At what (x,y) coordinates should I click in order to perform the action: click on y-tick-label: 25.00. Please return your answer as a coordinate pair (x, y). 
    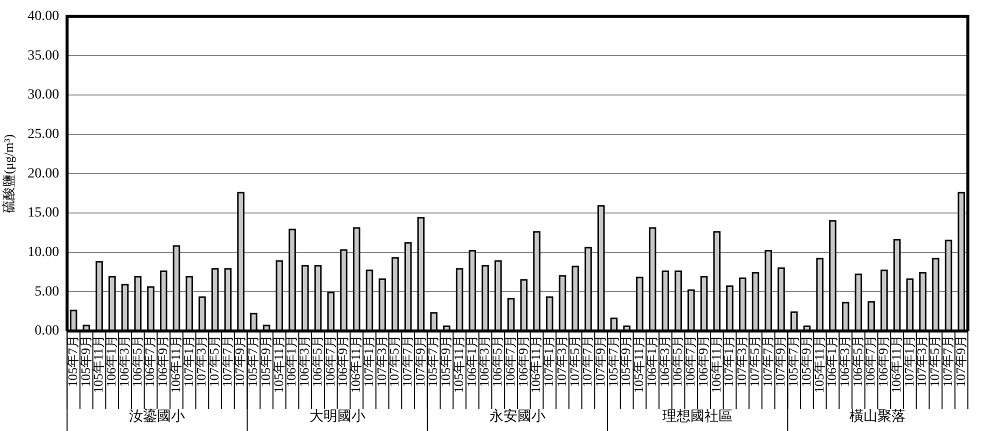
    Looking at the image, I should click on (44, 134).